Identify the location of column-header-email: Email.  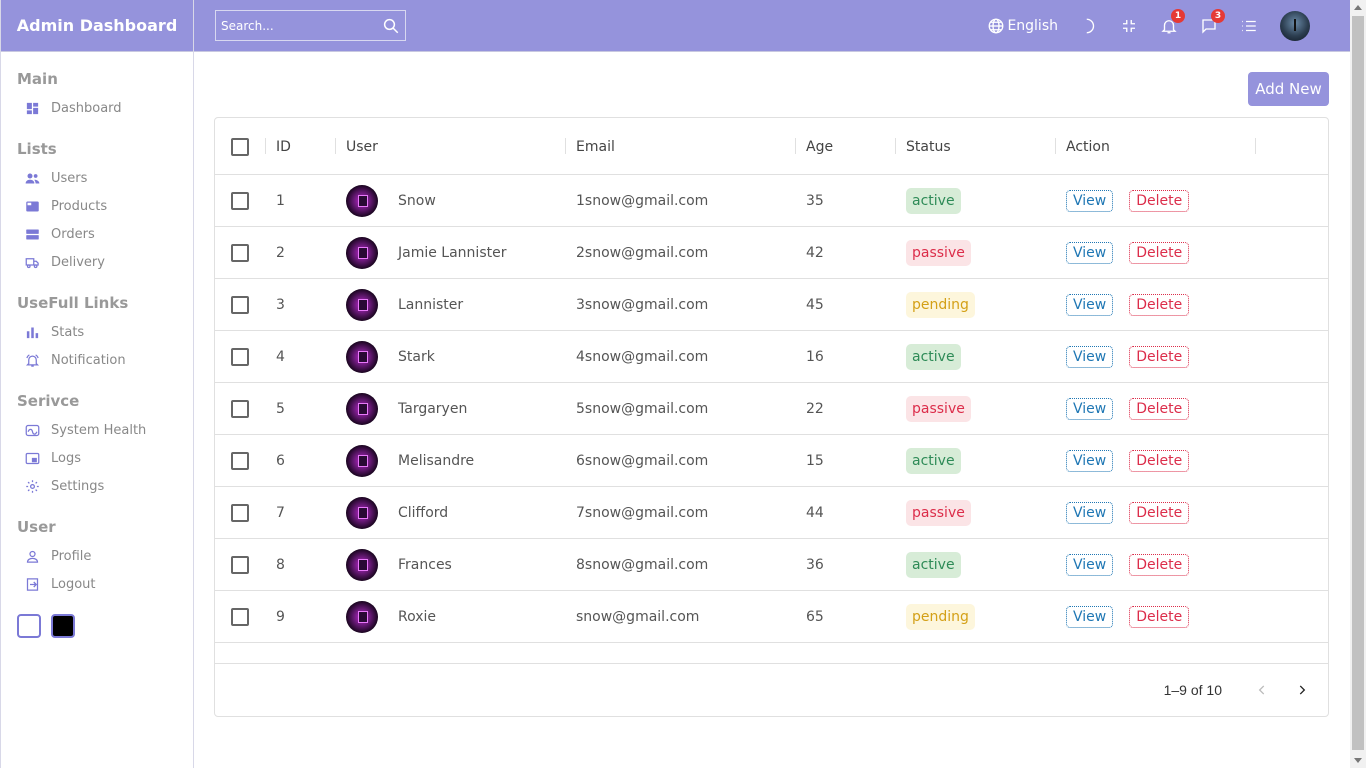
(595, 146).